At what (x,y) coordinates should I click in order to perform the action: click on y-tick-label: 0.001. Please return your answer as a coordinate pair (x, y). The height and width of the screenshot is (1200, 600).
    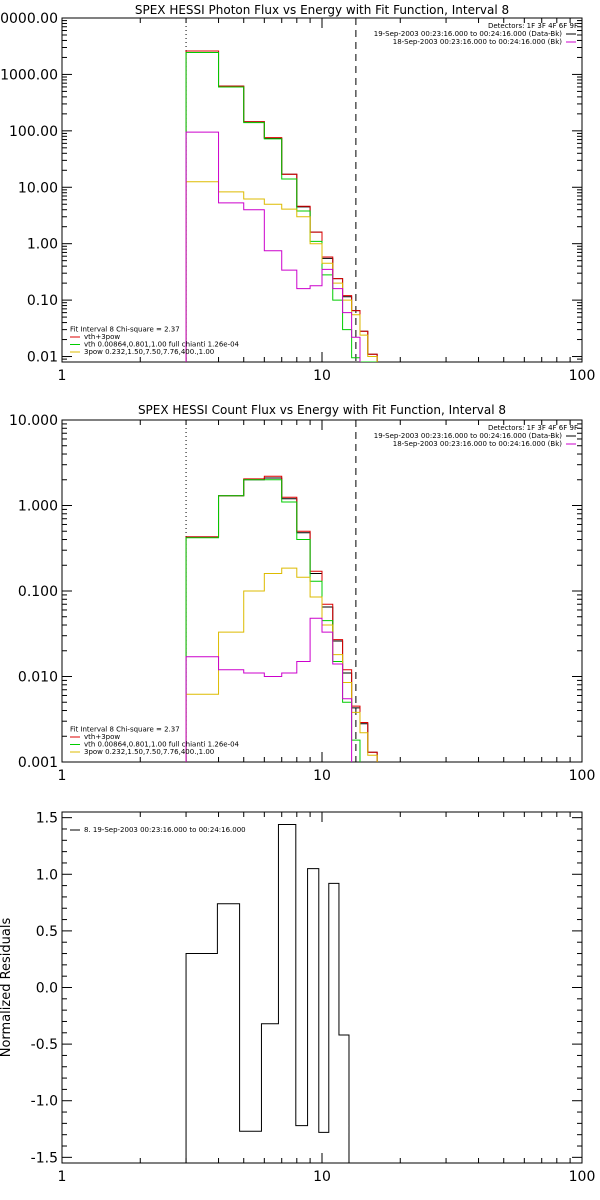
    Looking at the image, I should click on (38, 763).